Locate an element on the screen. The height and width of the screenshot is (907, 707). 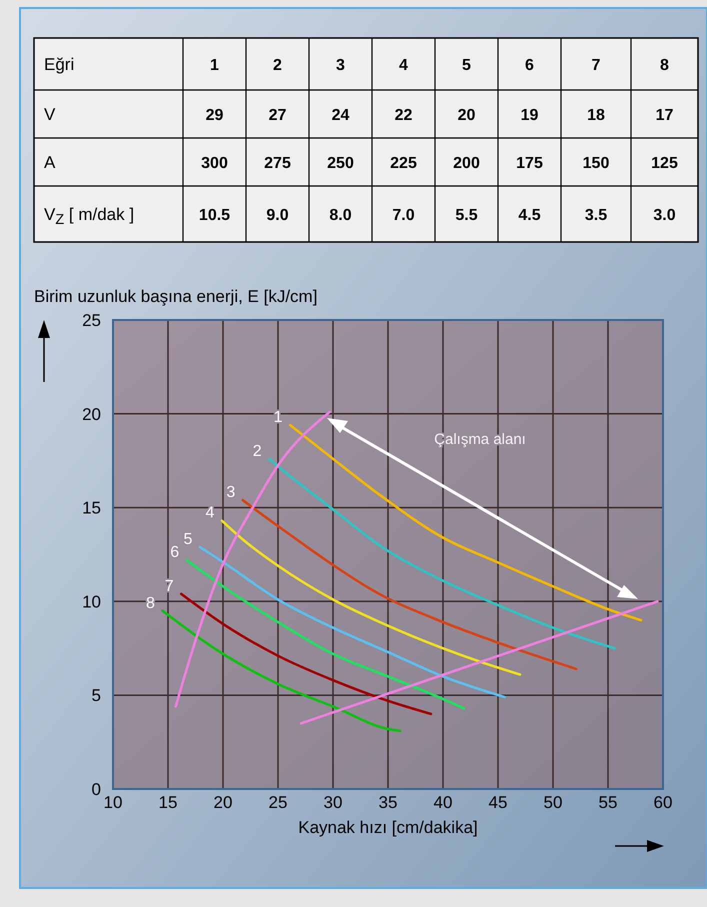
x-tick-label: 6 is located at coordinates (529, 65).